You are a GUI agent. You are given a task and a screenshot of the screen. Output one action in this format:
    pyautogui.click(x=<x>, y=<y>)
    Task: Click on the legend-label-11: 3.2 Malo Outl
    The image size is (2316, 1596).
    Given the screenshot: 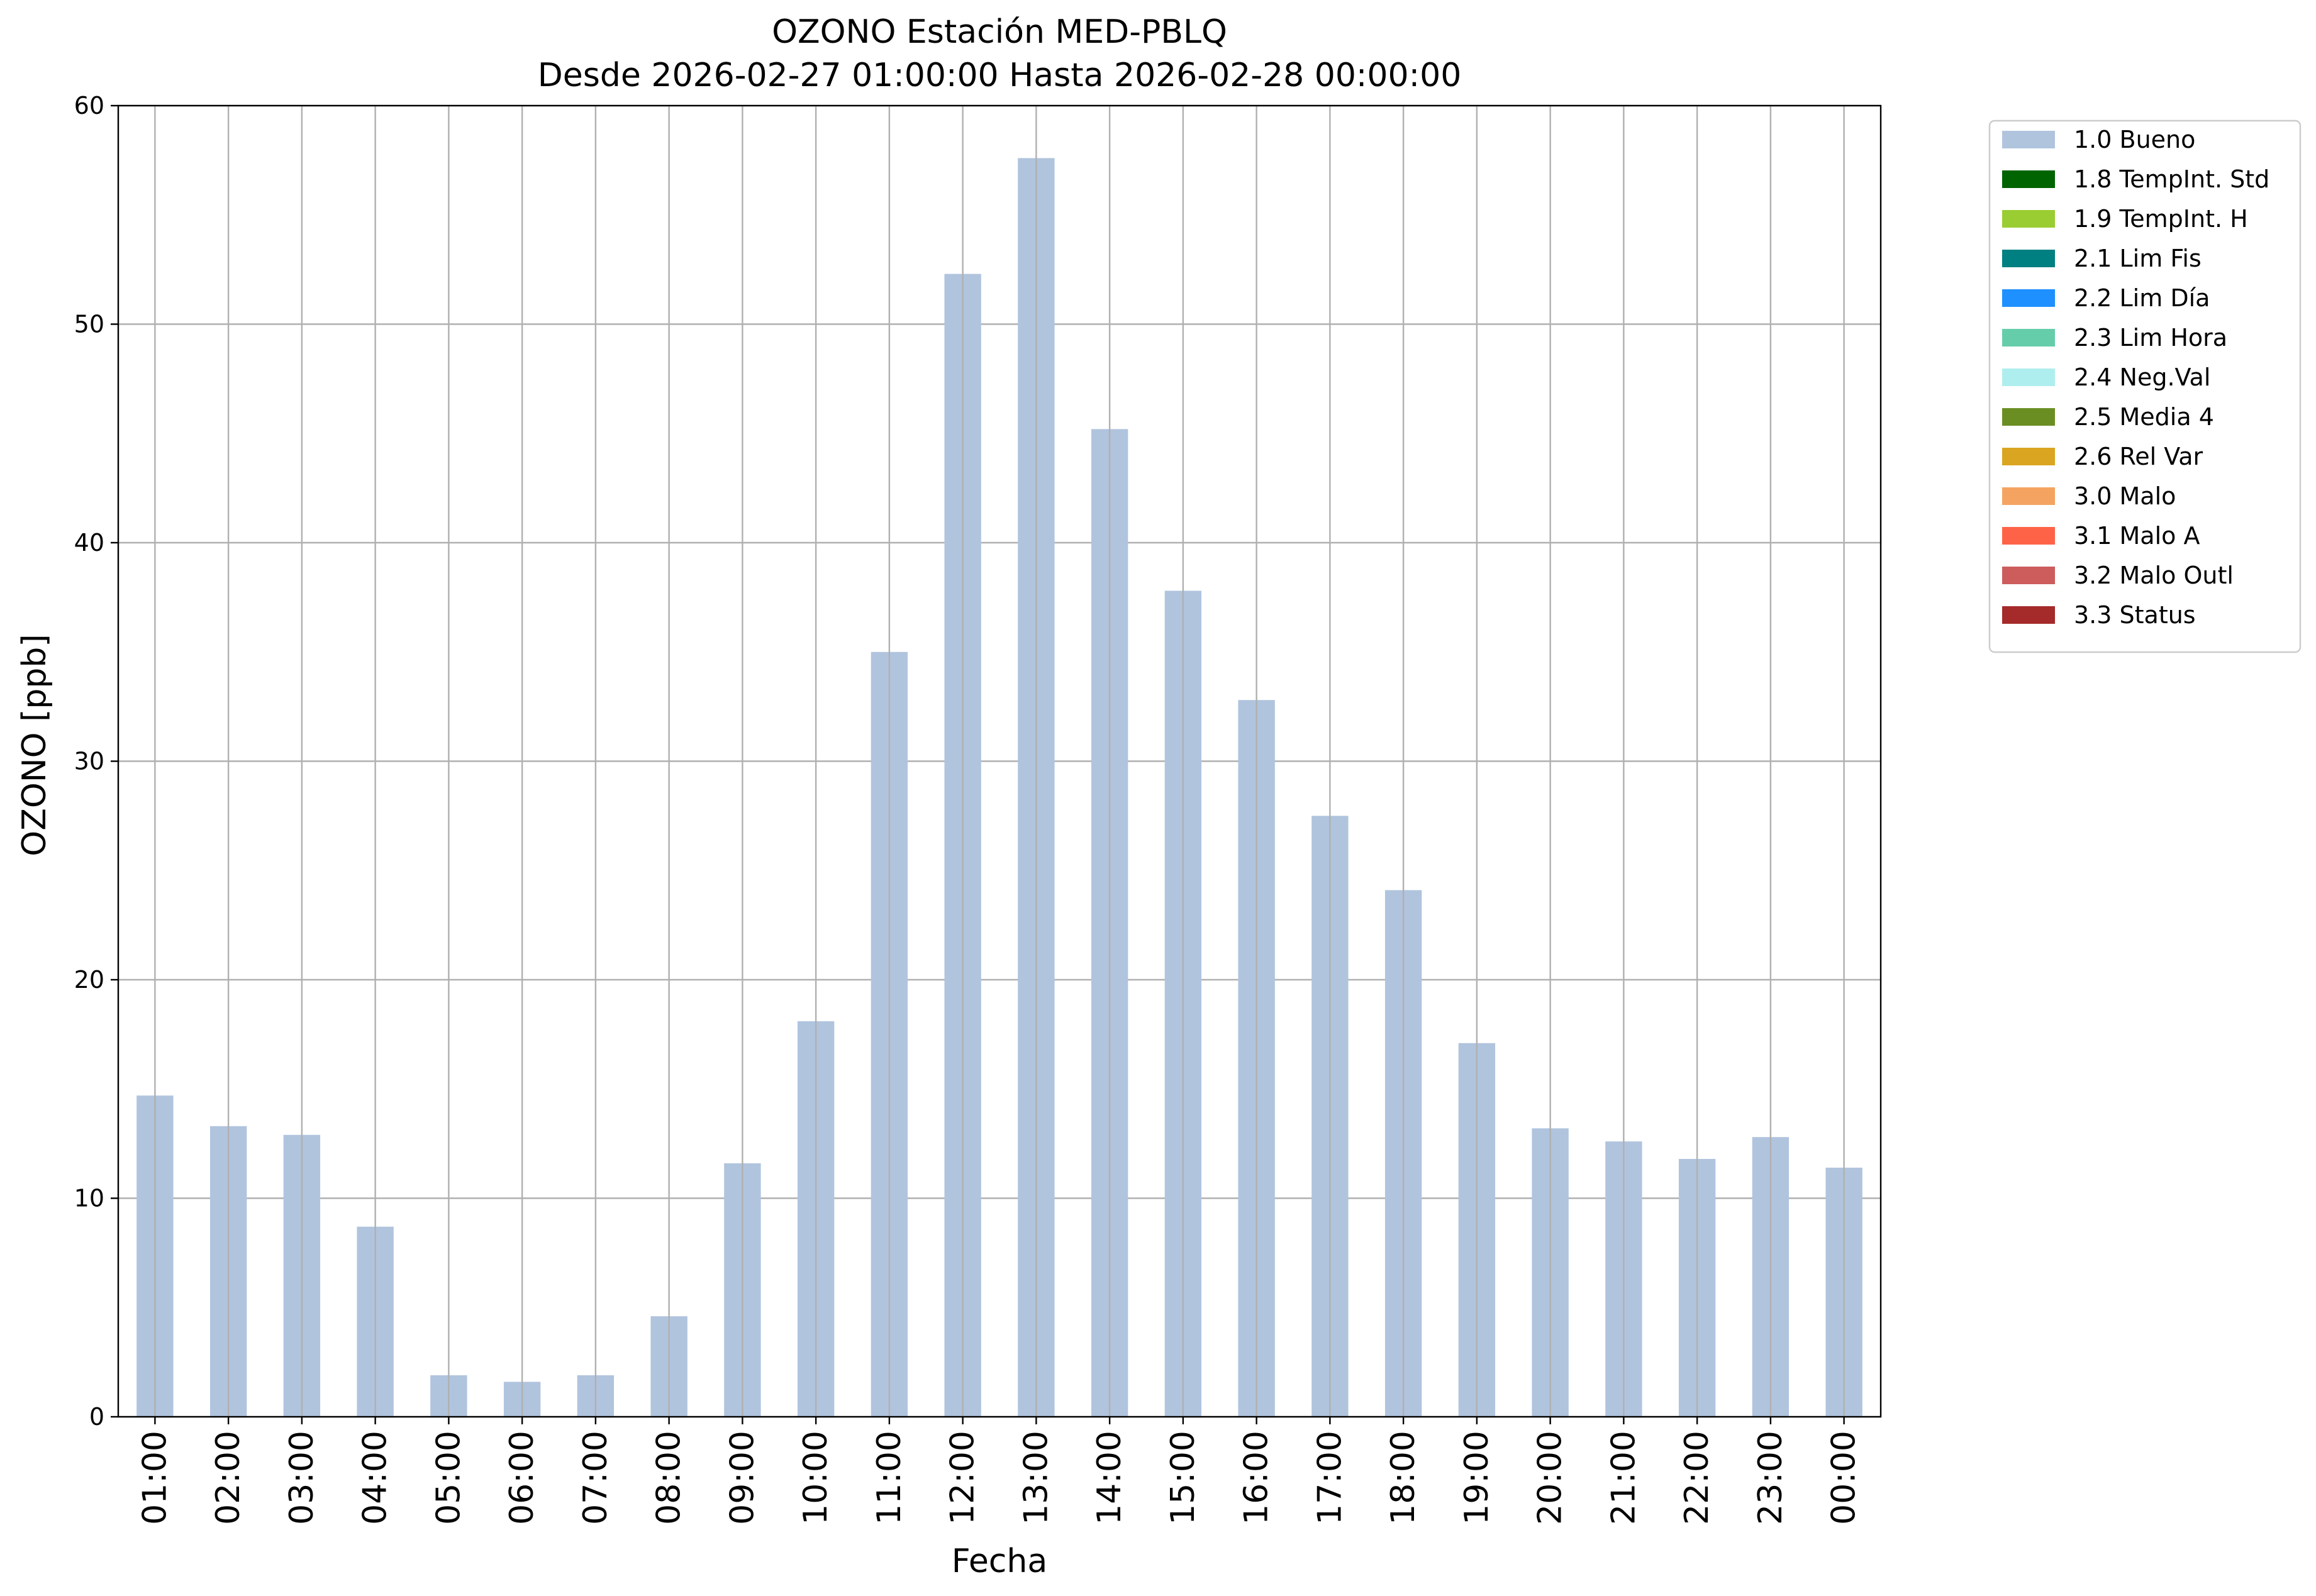 What is the action you would take?
    pyautogui.click(x=2154, y=575)
    